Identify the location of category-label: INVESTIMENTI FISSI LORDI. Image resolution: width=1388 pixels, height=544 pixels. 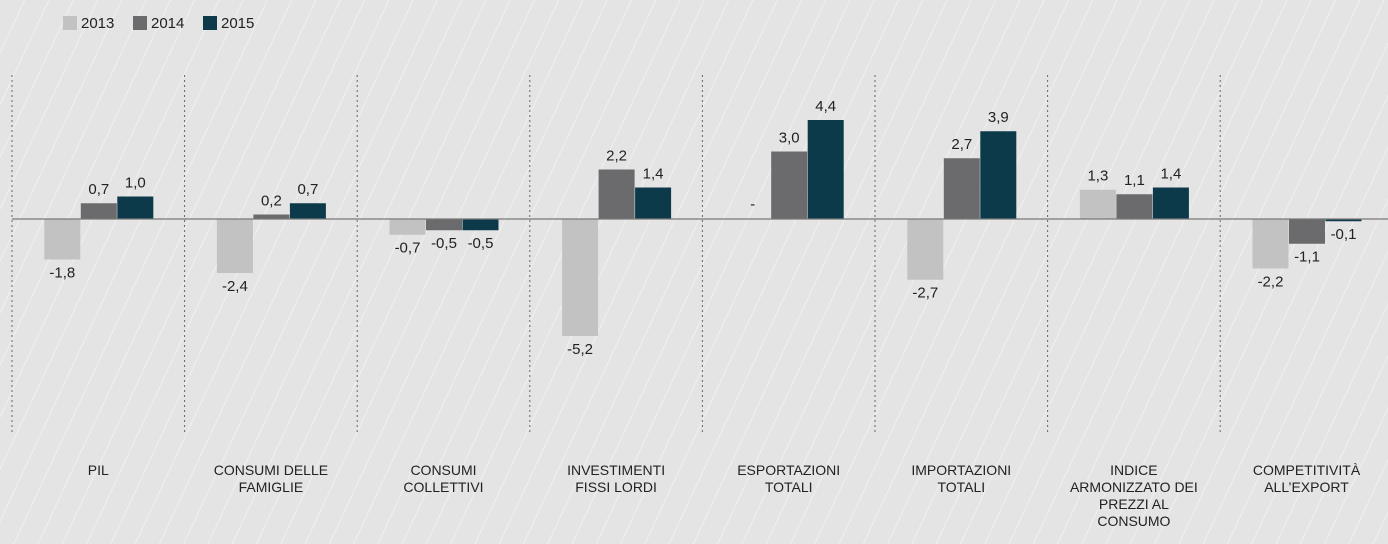
(616, 478).